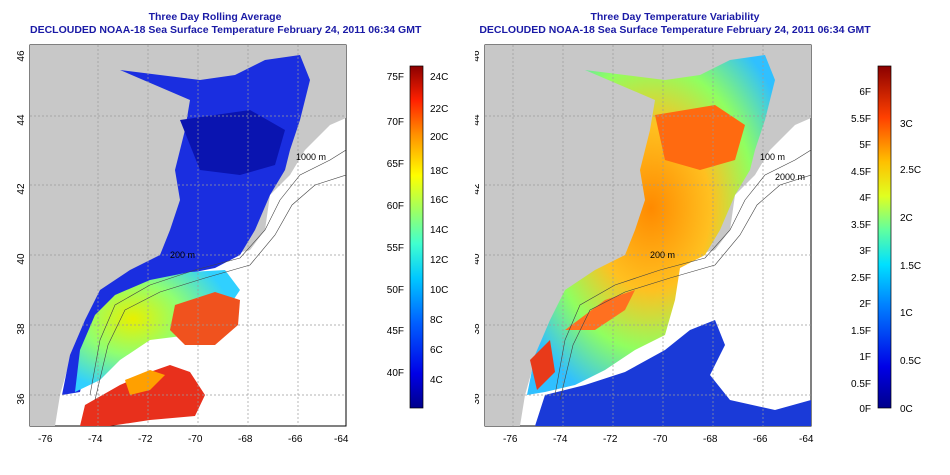 The image size is (950, 475). I want to click on svg-text: 3F, so click(865, 251).